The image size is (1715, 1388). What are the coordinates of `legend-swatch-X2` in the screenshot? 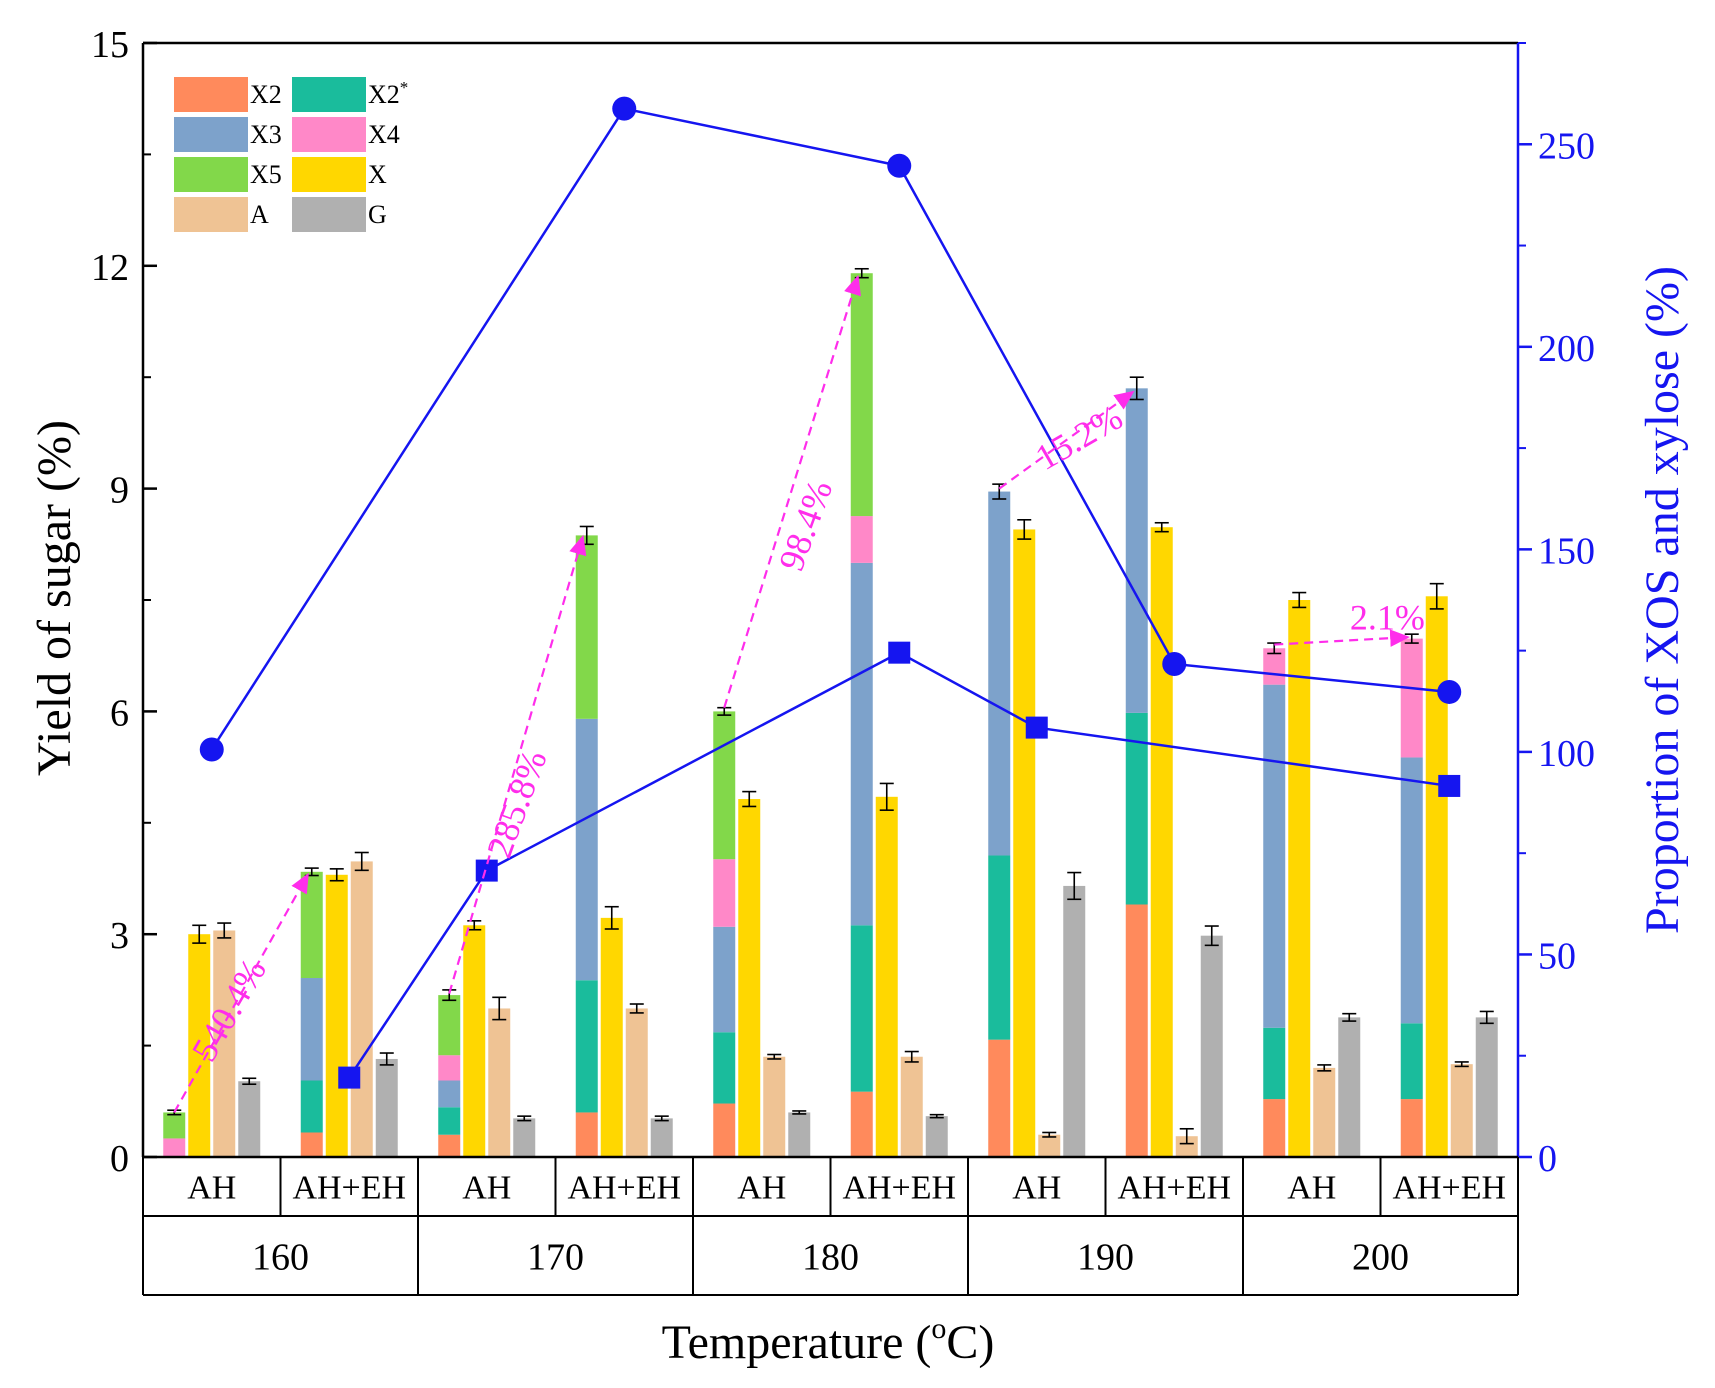 It's located at (211, 94).